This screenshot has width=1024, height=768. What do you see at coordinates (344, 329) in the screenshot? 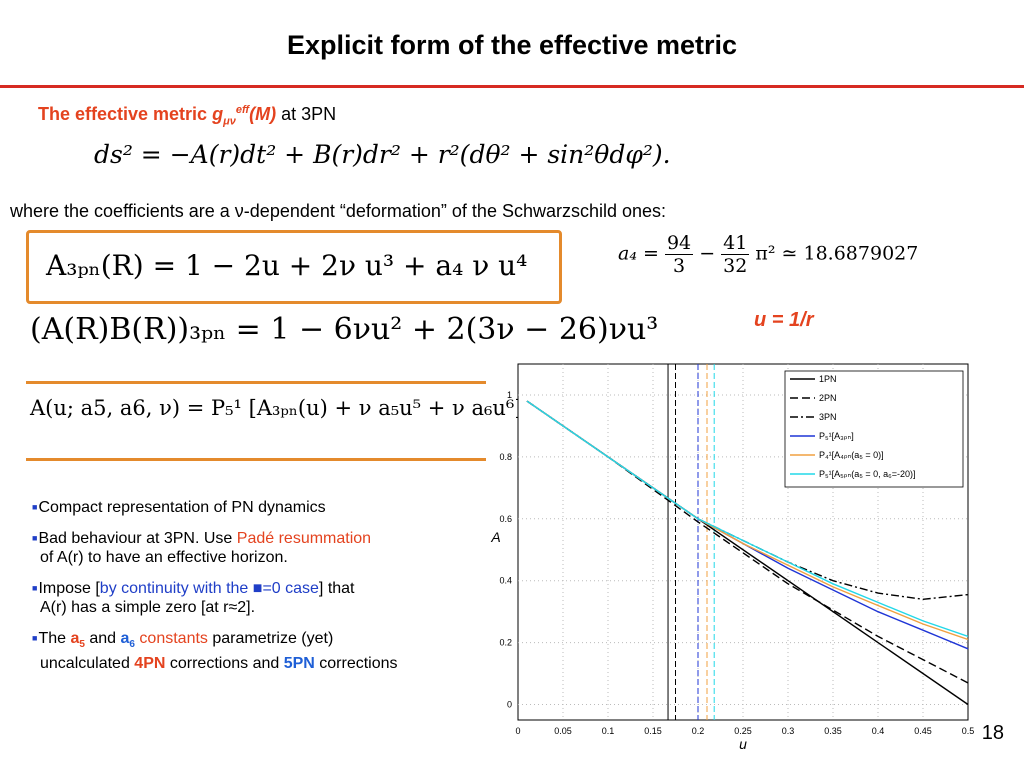
I see `ab3pn-equation: (A(R)B(R))₃ₚₙ = 1 − 6νu² + 2(3ν − 26)νu³` at bounding box center [344, 329].